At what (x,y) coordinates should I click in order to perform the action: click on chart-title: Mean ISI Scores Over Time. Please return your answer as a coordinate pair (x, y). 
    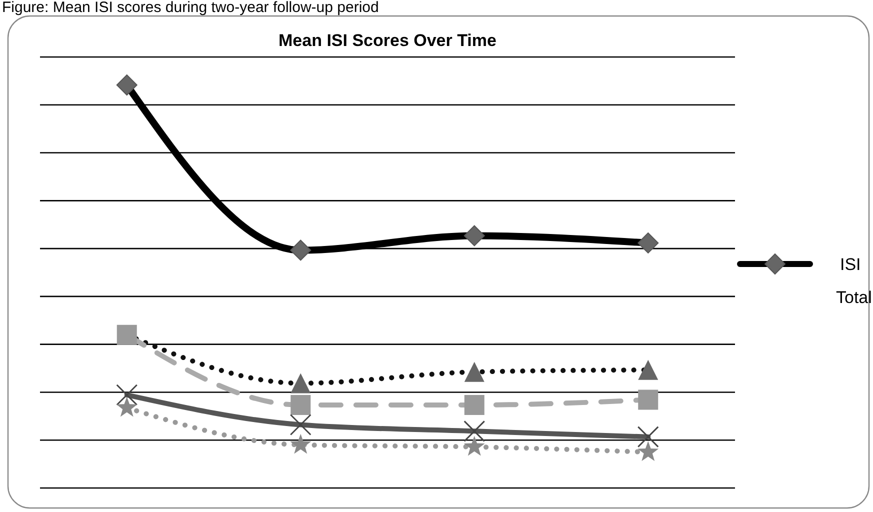
    Looking at the image, I should click on (387, 40).